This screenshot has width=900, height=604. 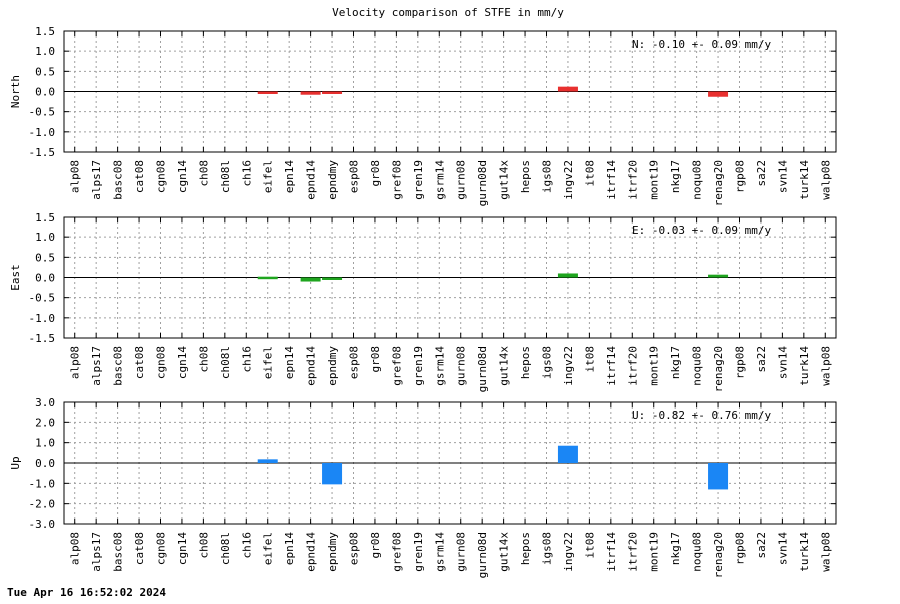 What do you see at coordinates (75, 176) in the screenshot?
I see `x-tick-label: alp08` at bounding box center [75, 176].